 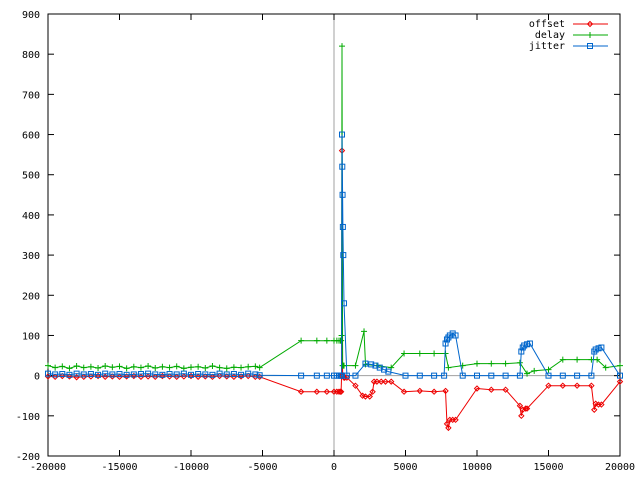 What do you see at coordinates (28, 417) in the screenshot?
I see `y-tick-label: -100` at bounding box center [28, 417].